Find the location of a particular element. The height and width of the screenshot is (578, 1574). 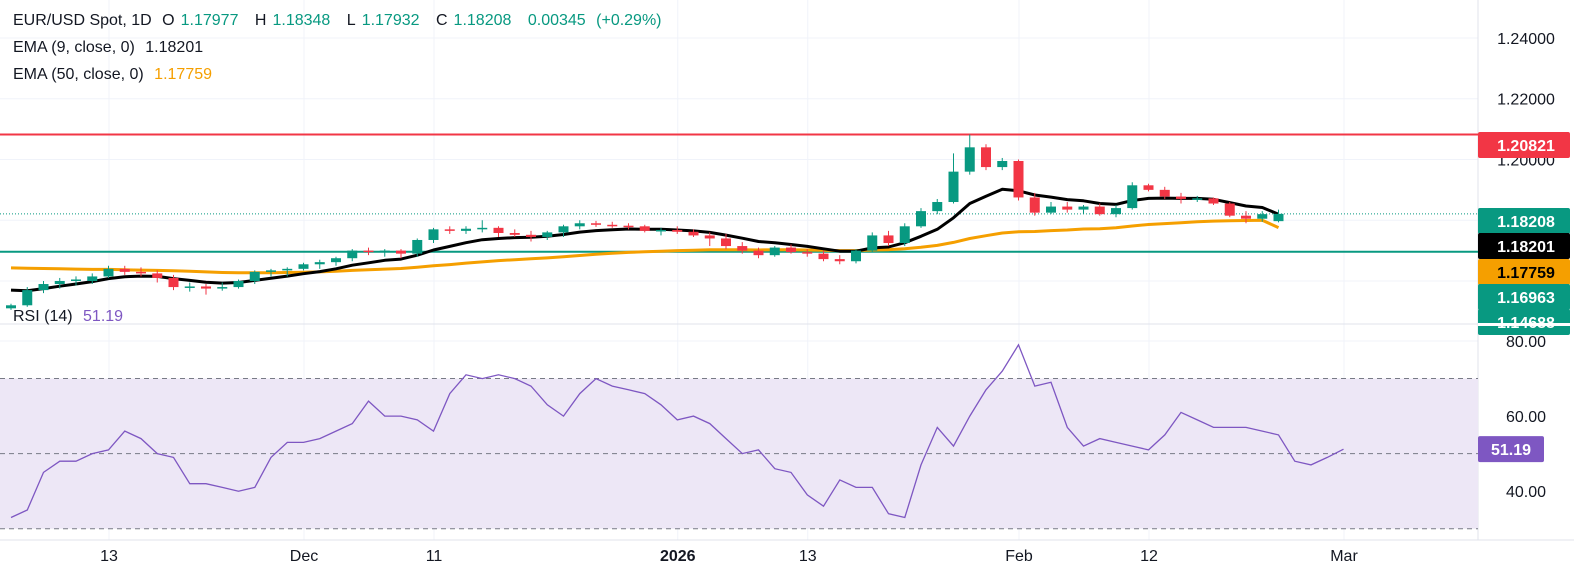

ema9-legend: EMA (9, close, 0) 1.18201 is located at coordinates (111, 48).